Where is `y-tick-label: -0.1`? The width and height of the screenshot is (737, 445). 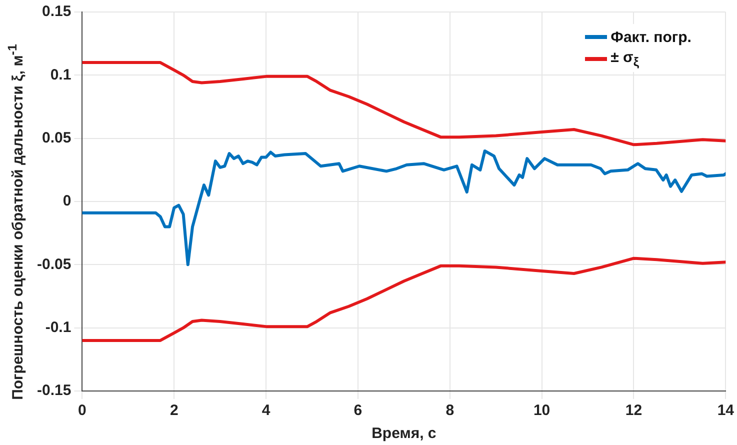 y-tick-label: -0.1 is located at coordinates (58, 327).